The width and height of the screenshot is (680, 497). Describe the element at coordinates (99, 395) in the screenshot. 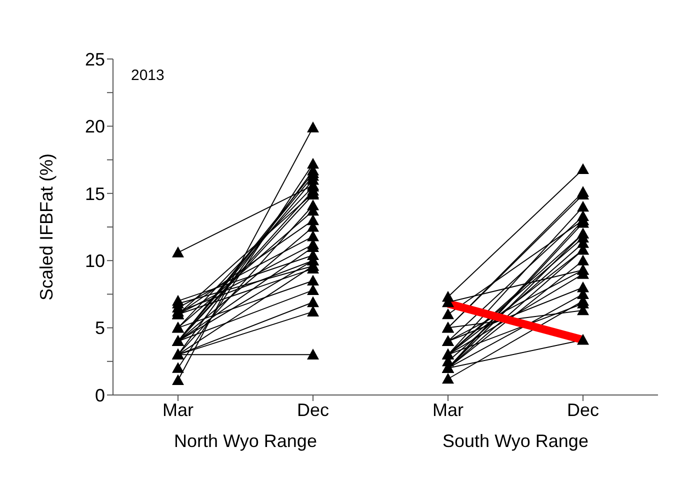

I see `y-tick-label: 0` at that location.